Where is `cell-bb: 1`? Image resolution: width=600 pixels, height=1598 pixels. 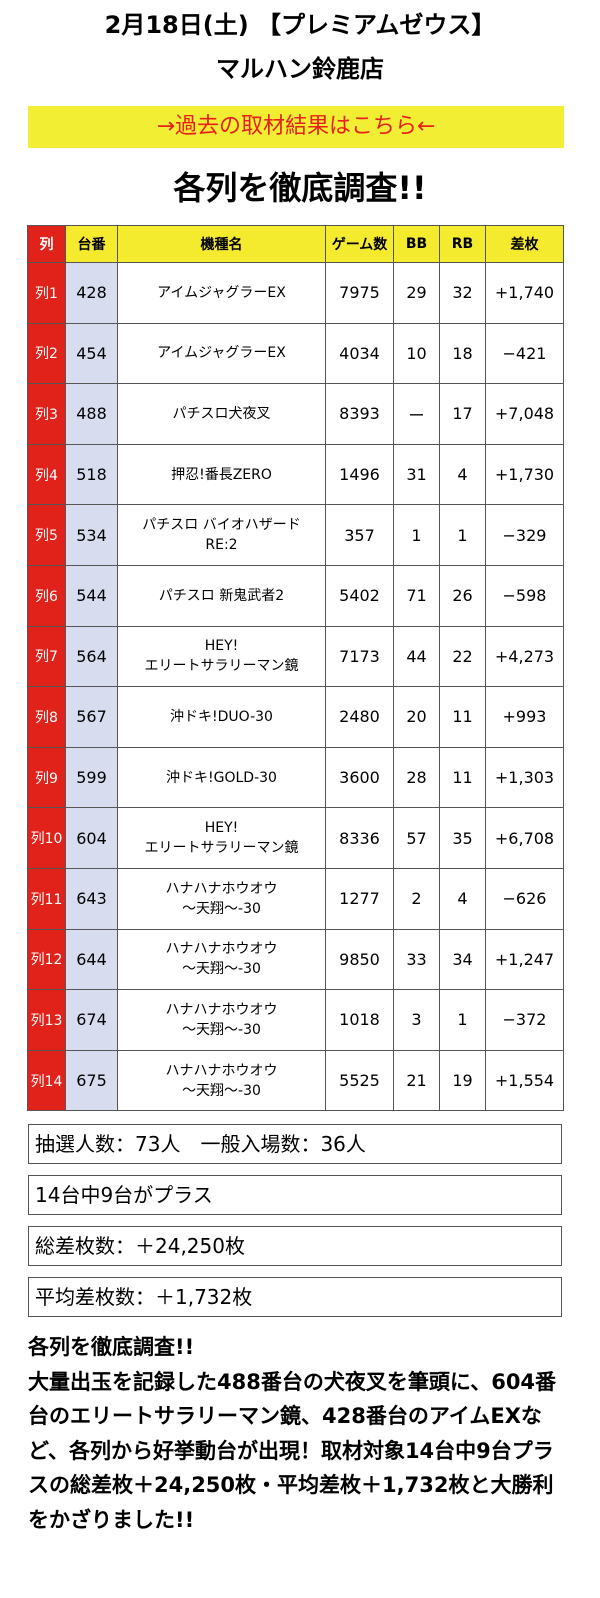
cell-bb: 1 is located at coordinates (416, 535).